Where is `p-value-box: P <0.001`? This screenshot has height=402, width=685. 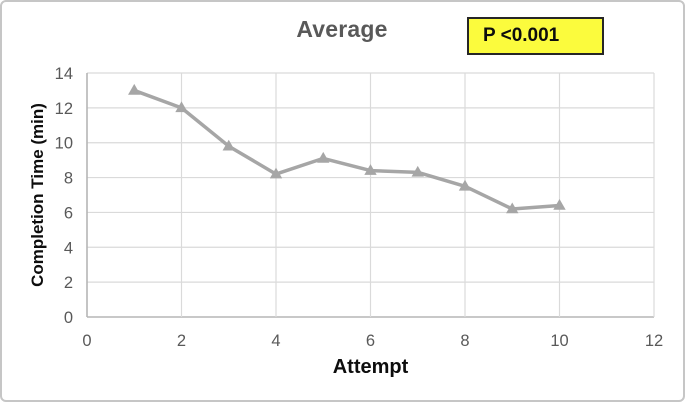 p-value-box: P <0.001 is located at coordinates (535, 36).